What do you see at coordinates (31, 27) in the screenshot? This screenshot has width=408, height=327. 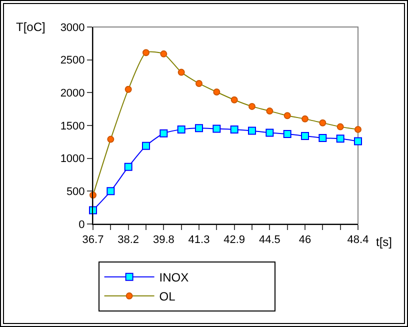 I see `y-axis-title: T[oC]` at bounding box center [31, 27].